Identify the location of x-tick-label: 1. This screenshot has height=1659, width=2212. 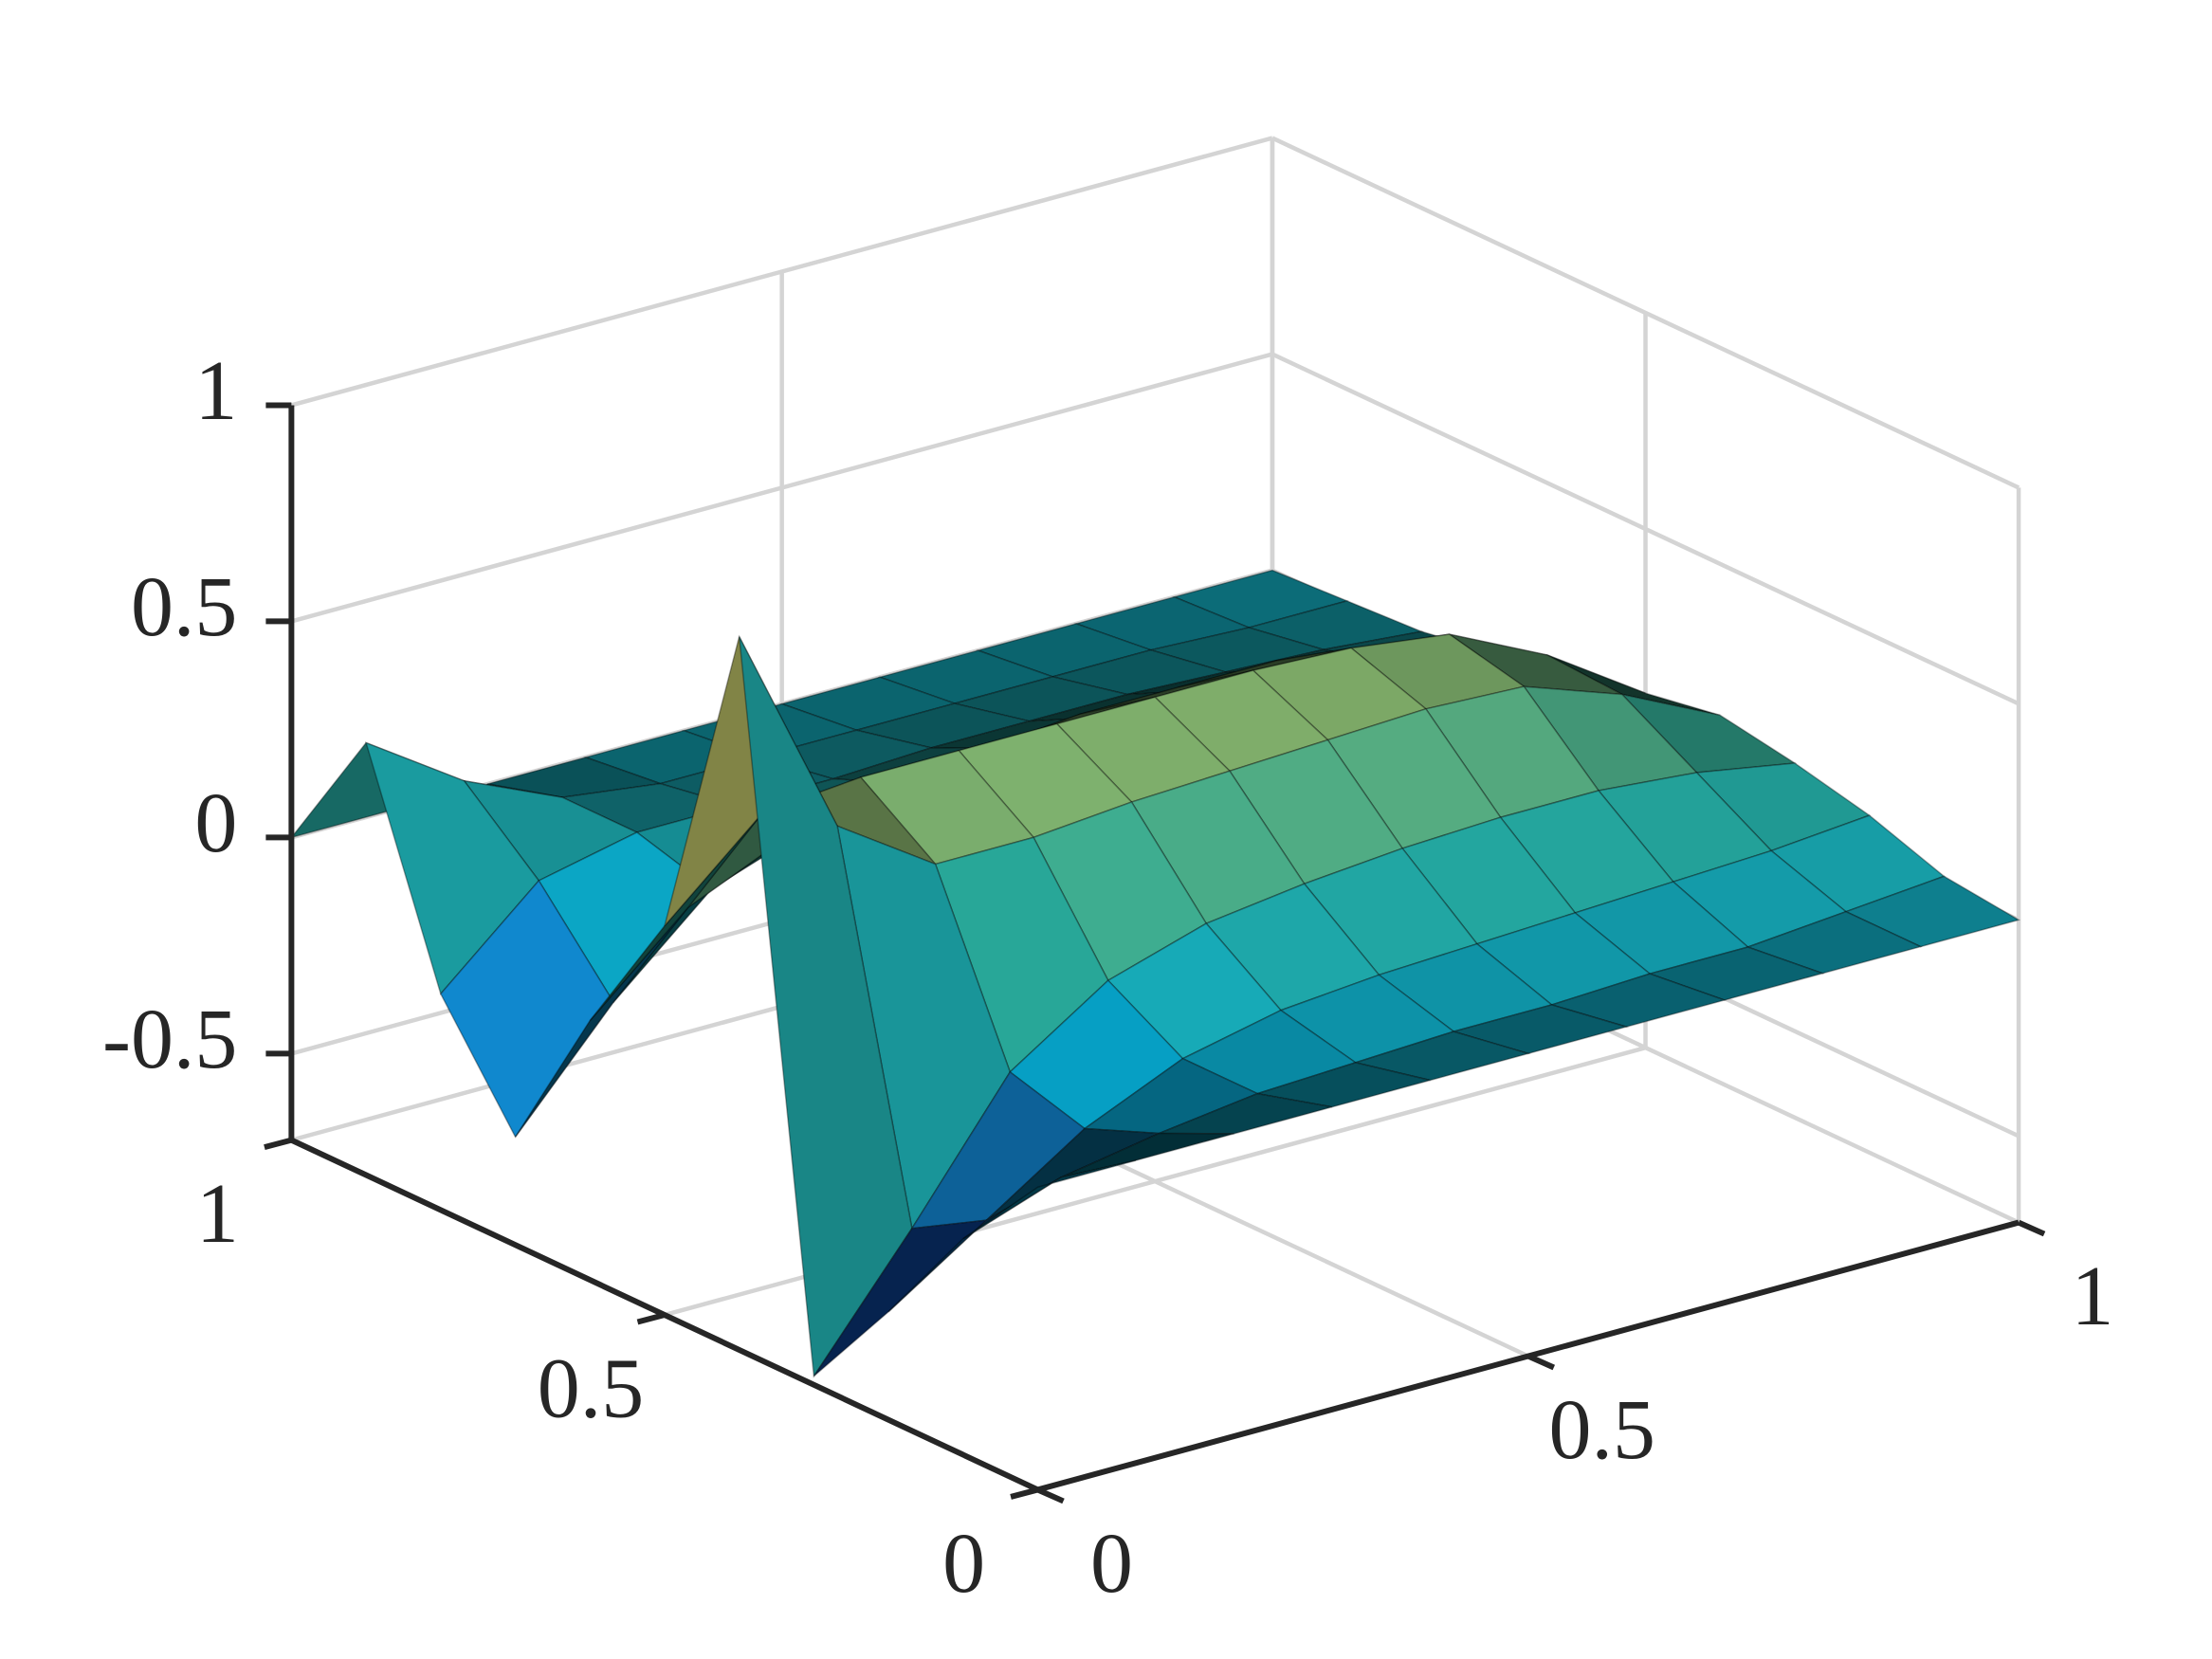
(2093, 1296).